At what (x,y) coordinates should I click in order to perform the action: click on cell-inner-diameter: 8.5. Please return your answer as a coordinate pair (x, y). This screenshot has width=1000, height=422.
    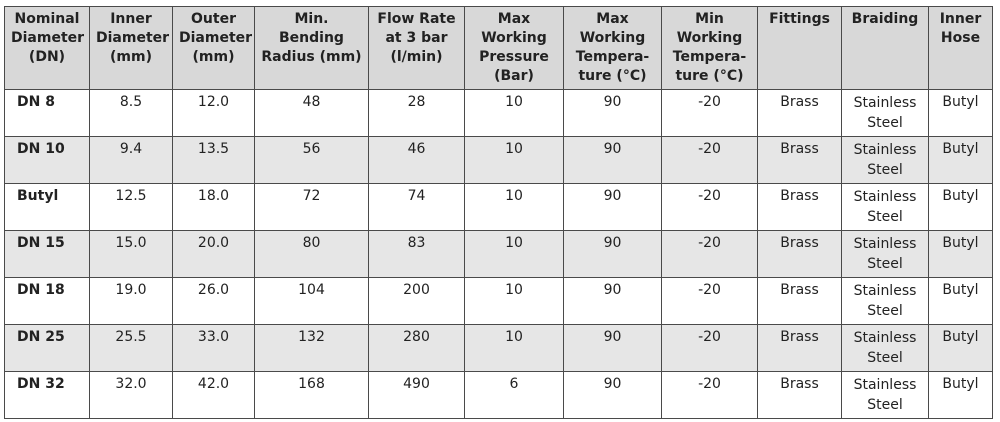
    Looking at the image, I should click on (131, 113).